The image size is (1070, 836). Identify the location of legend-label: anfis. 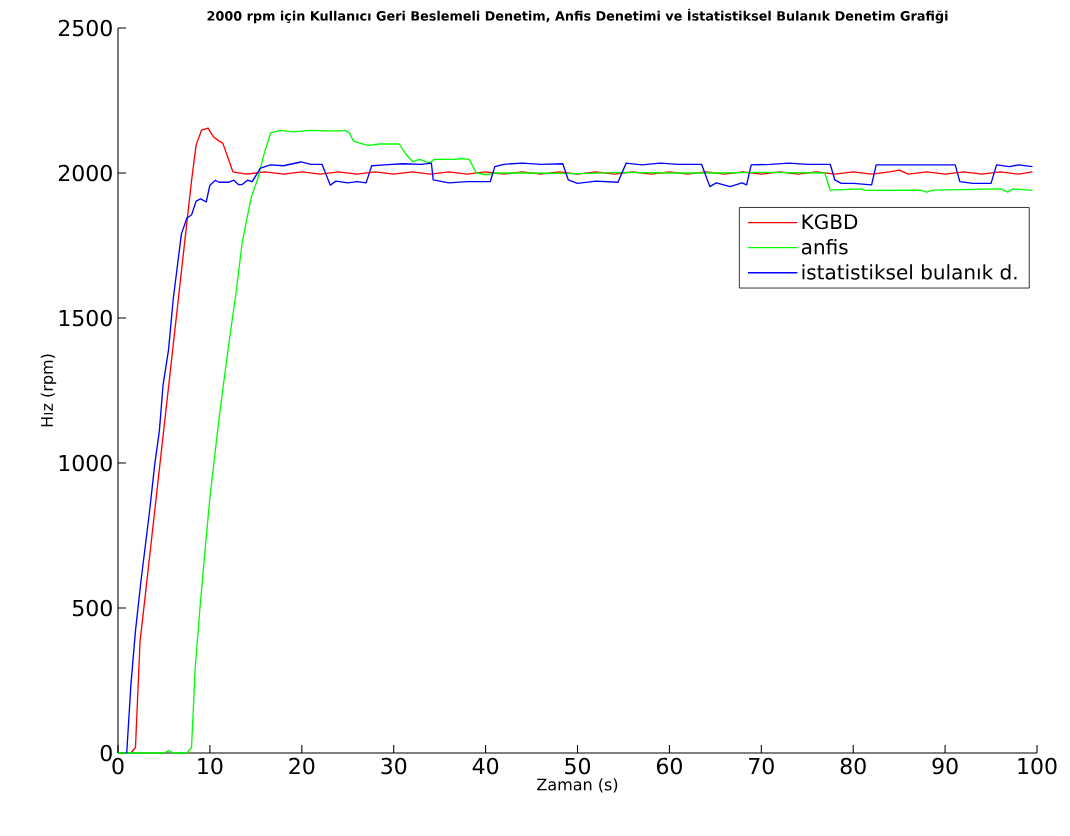
(824, 246).